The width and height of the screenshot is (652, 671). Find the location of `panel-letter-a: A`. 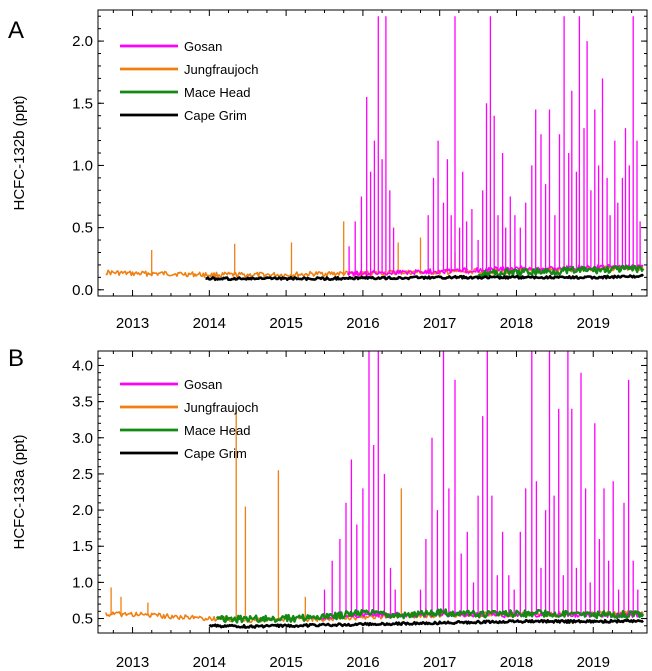

panel-letter-a: A is located at coordinates (16, 30).